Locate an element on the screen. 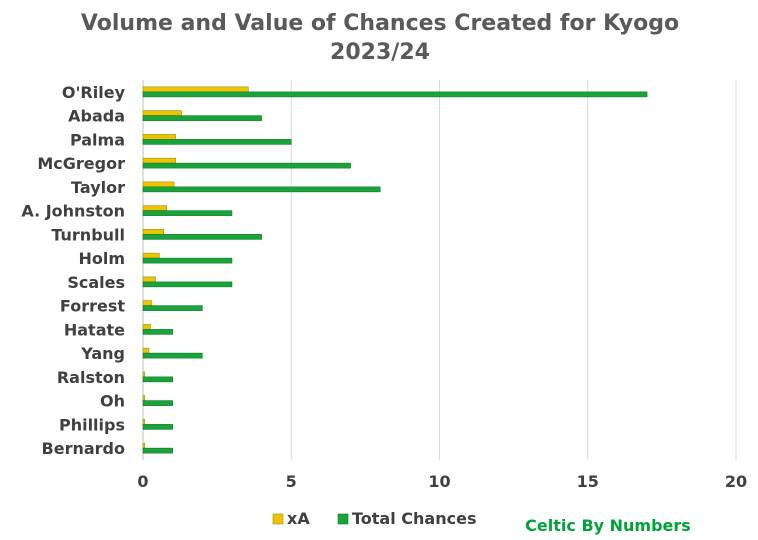  category-label: Ralston is located at coordinates (91, 377).